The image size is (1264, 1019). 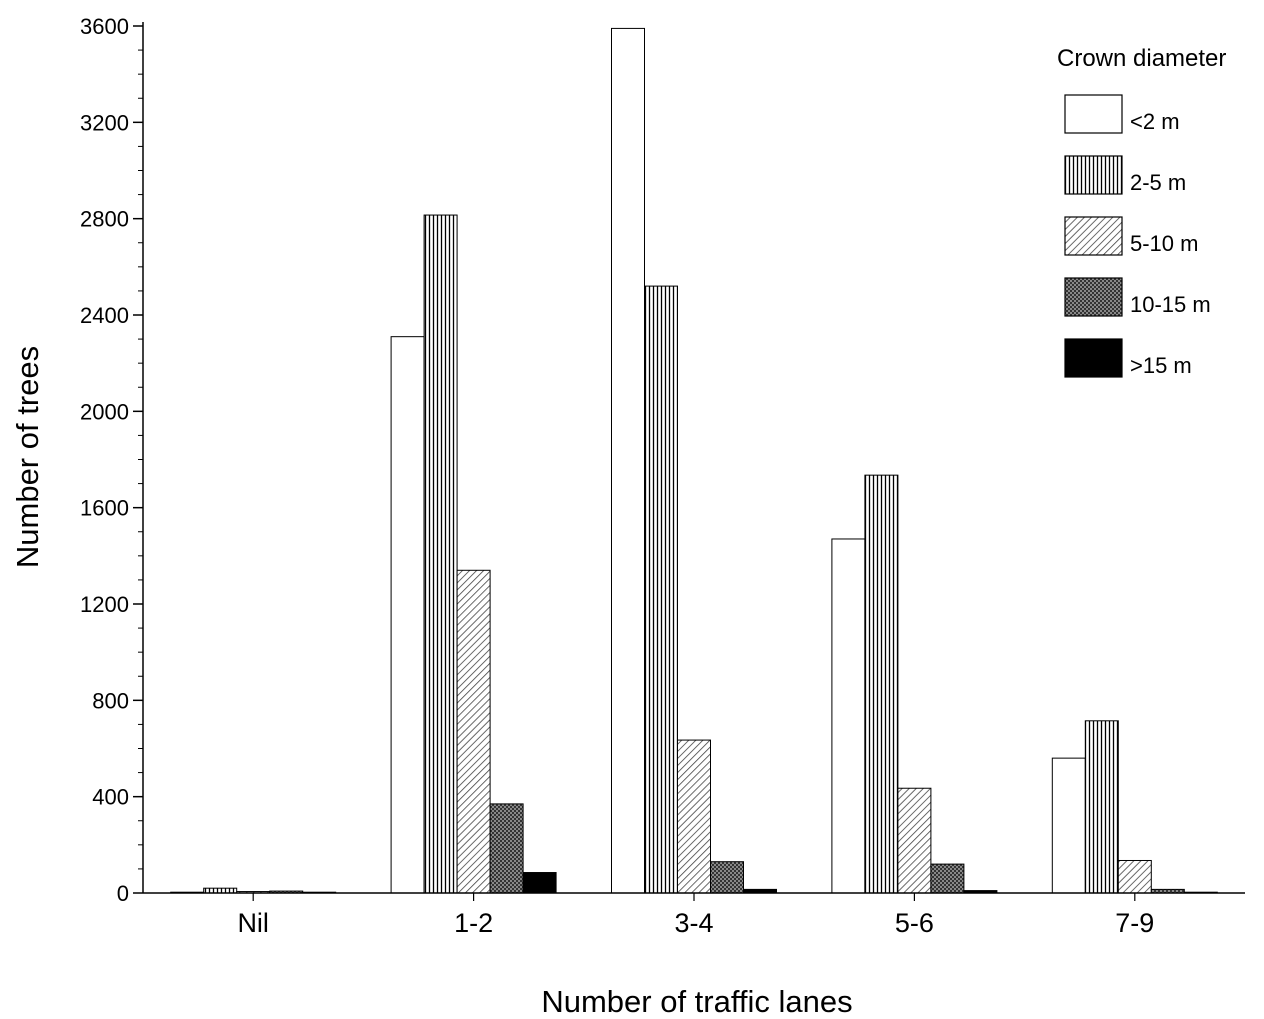 What do you see at coordinates (104, 604) in the screenshot?
I see `y-tick-label: 1200` at bounding box center [104, 604].